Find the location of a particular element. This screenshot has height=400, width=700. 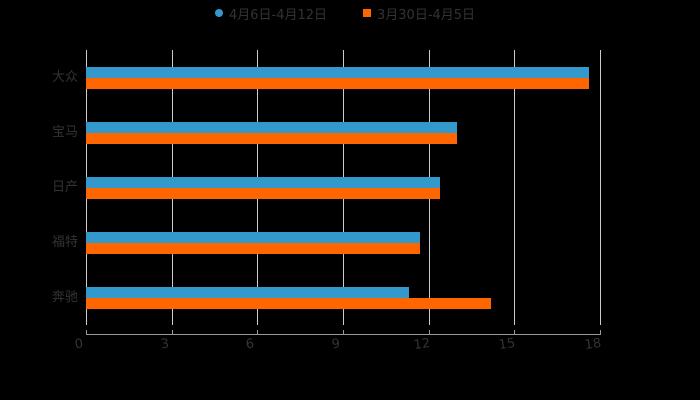

y-axis-category-label: 宝马 is located at coordinates (64, 132).